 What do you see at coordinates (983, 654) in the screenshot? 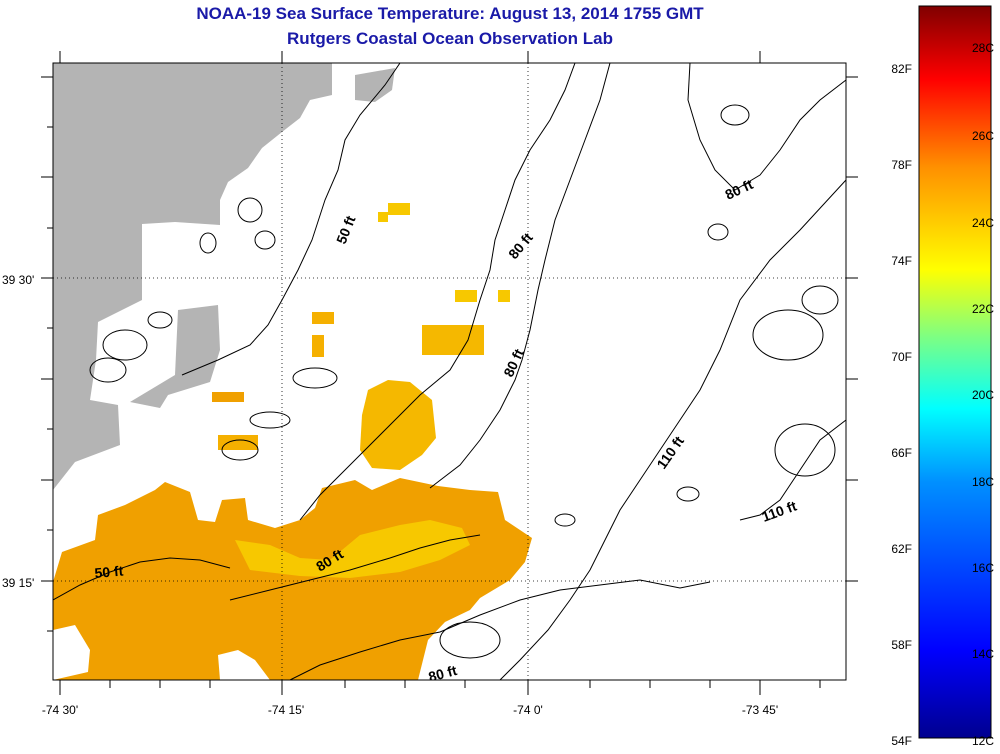
I see `colorbar-c-label: 14C` at bounding box center [983, 654].